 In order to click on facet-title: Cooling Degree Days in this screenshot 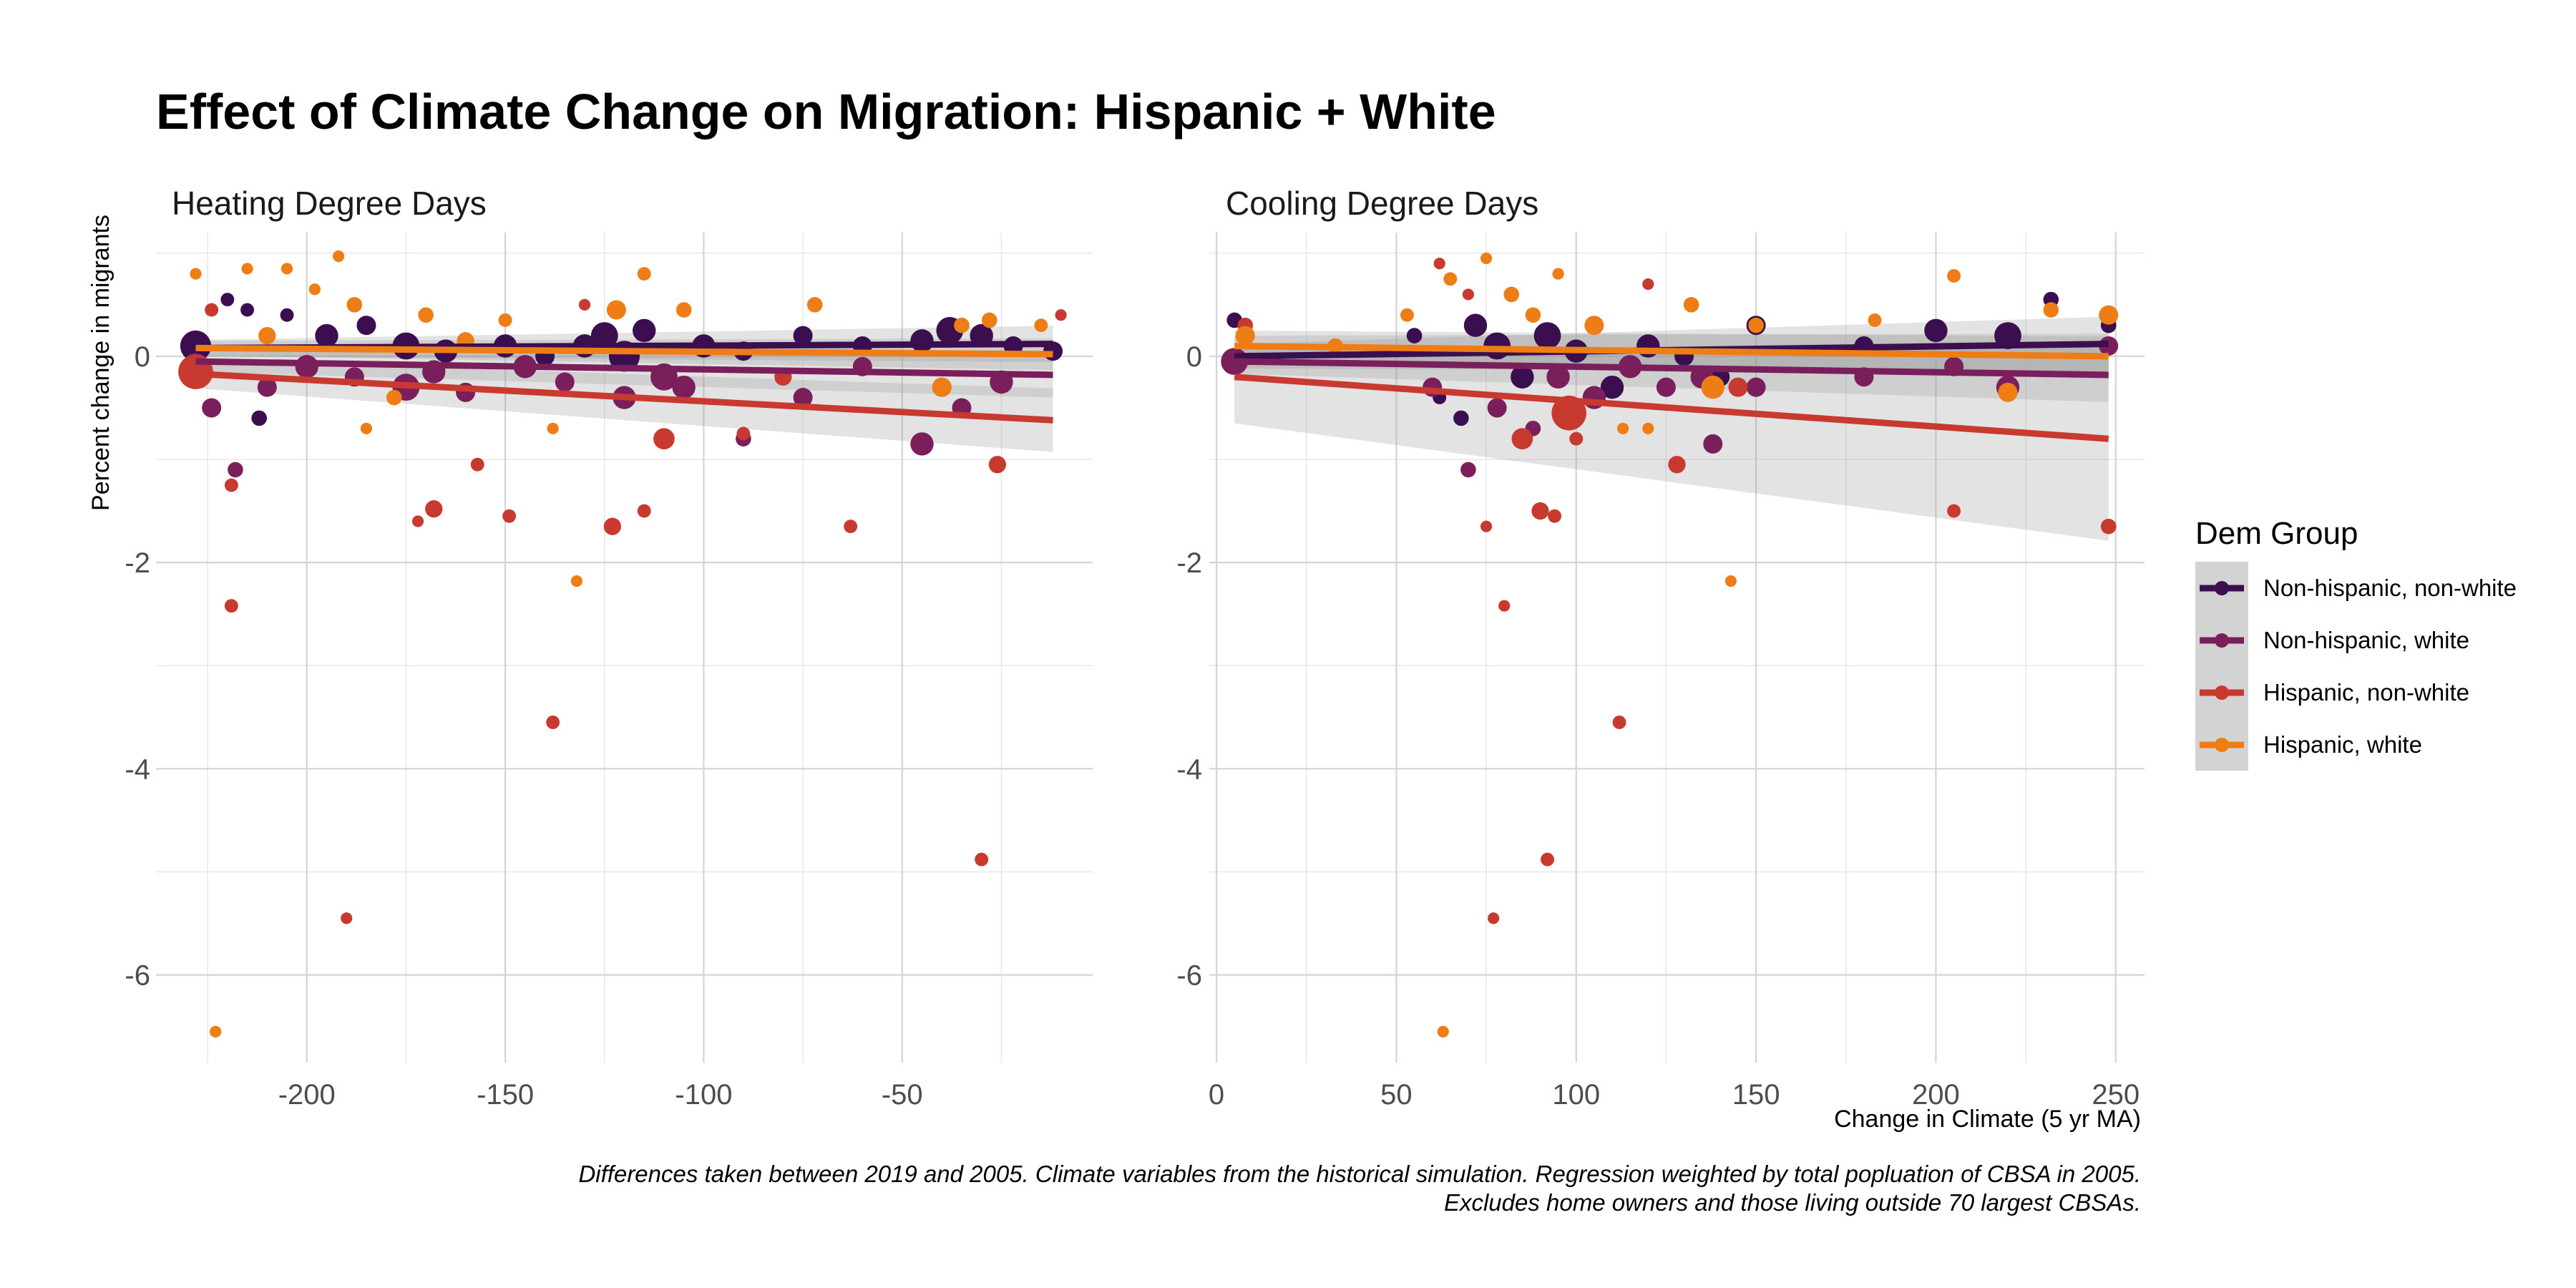, I will do `click(1382, 203)`.